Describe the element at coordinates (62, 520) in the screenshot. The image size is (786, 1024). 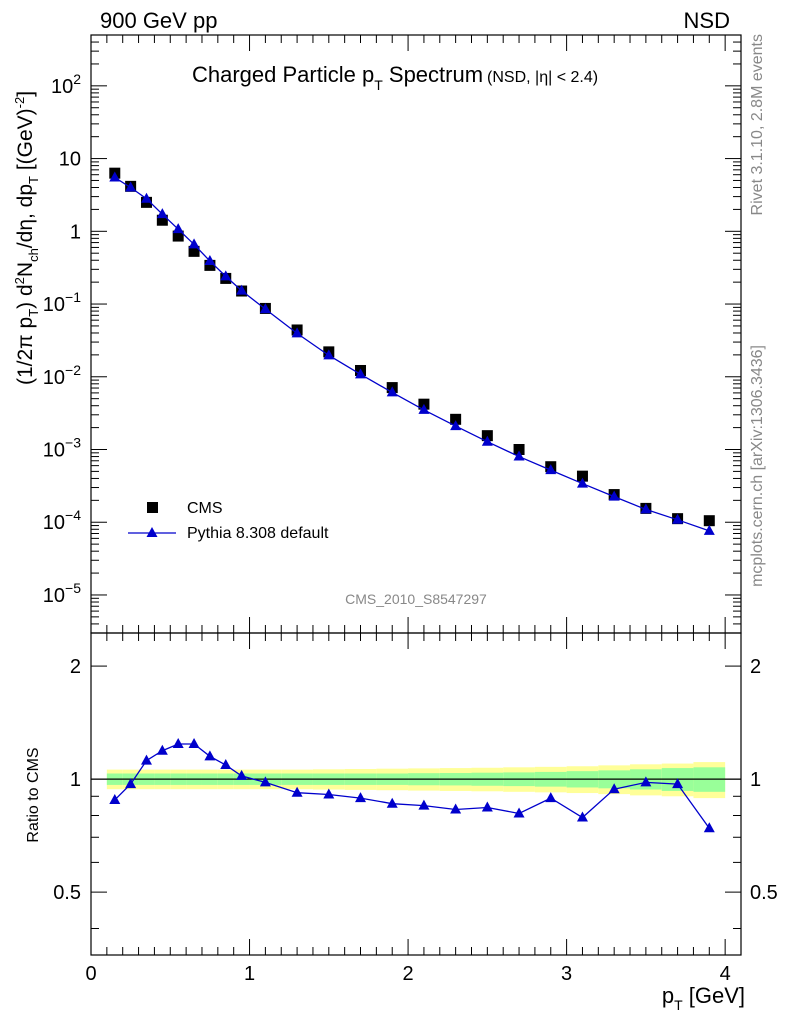
I see `y-tick-label: 10⁻⁴` at that location.